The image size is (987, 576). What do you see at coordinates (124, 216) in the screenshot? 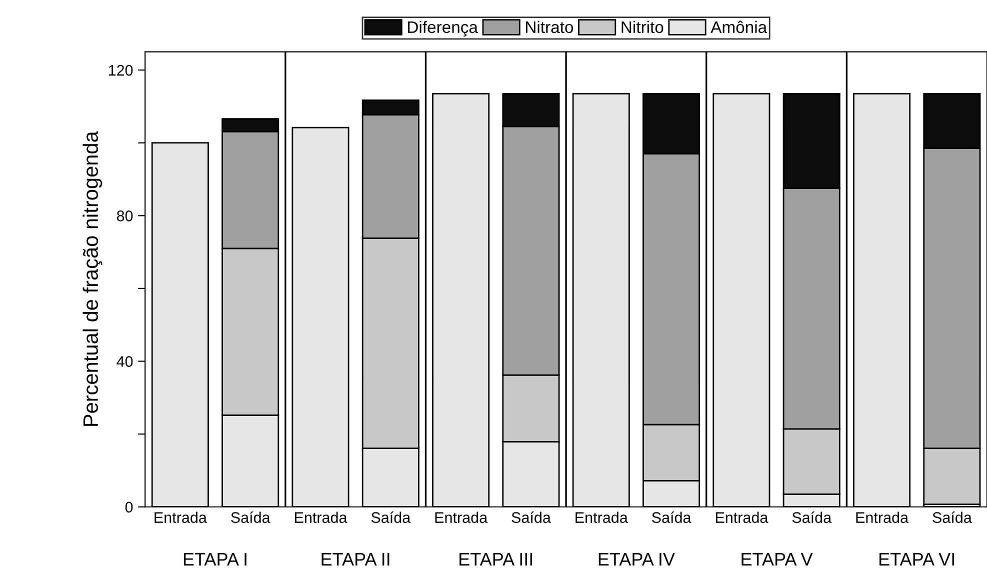
I see `y-tick-label: 80` at bounding box center [124, 216].